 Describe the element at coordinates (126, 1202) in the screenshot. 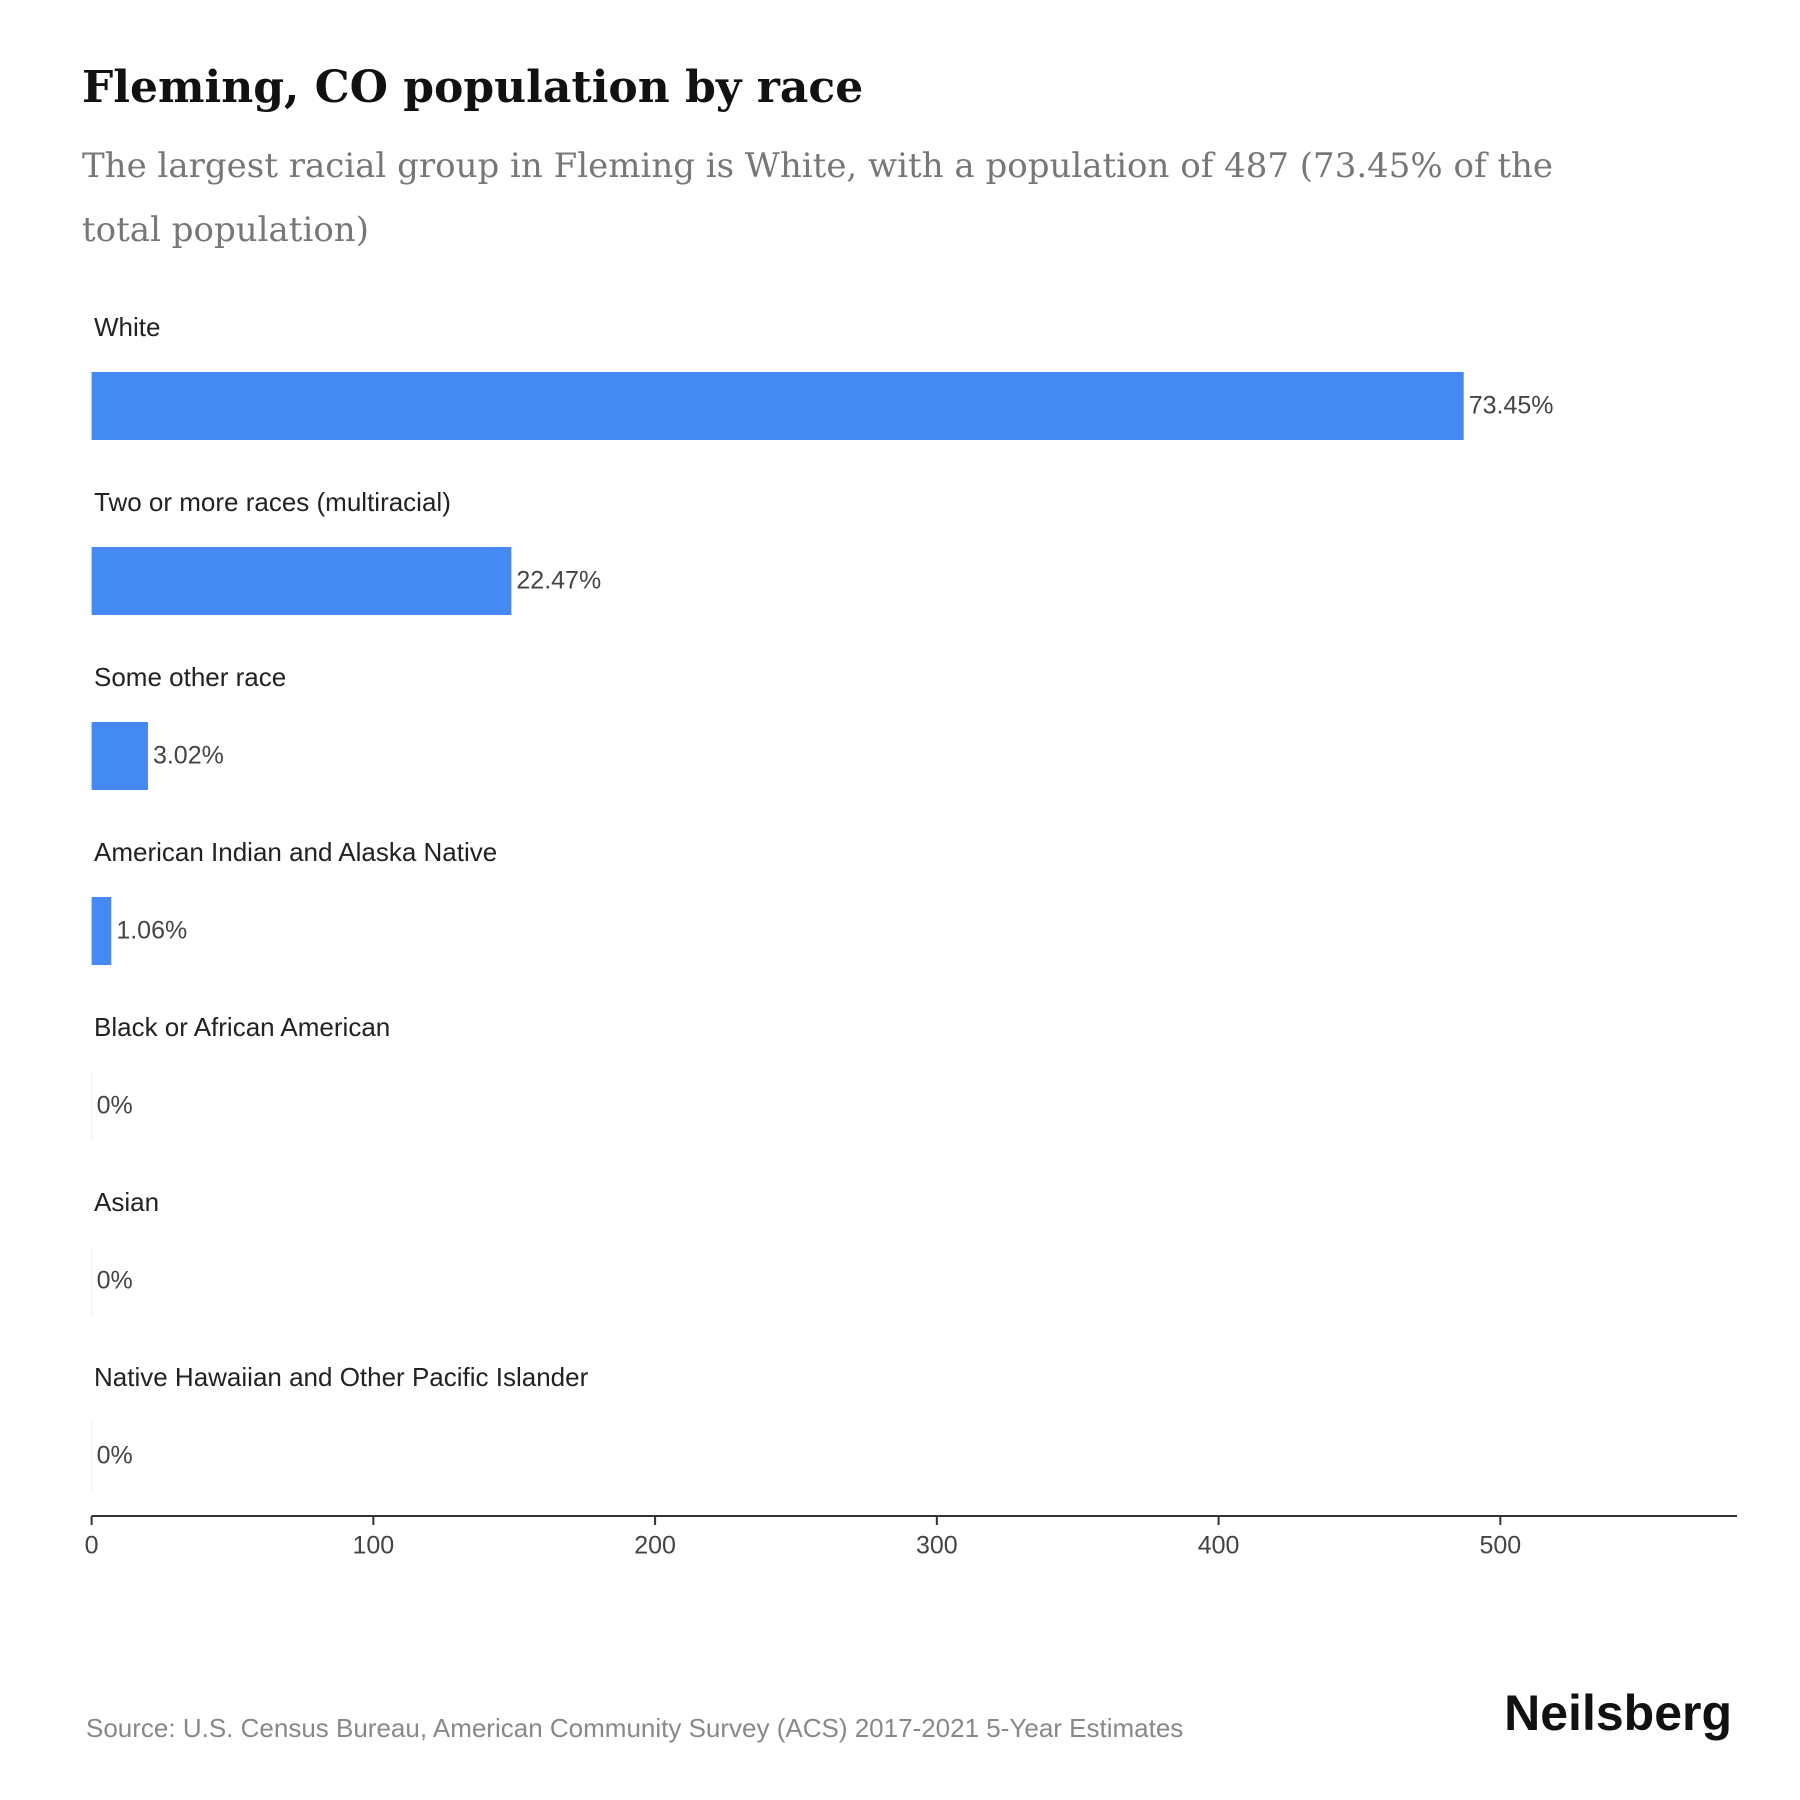

I see `category-label: Asian` at that location.